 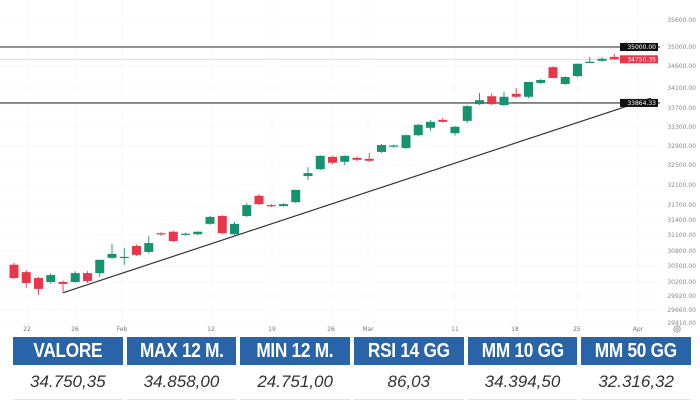 I want to click on stat-mm-10: MM 10 GG 34.394,50, so click(x=522, y=368).